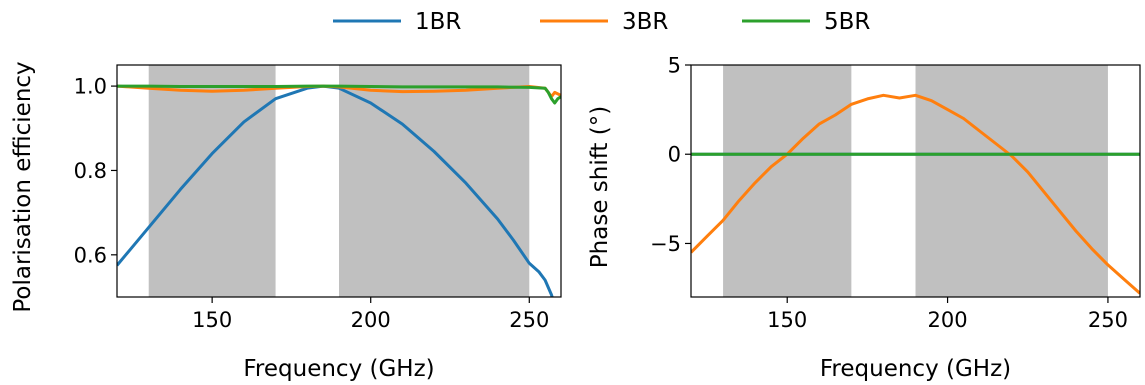 The height and width of the screenshot is (385, 1145). What do you see at coordinates (601, 22) in the screenshot?
I see `legend: 1BR 3BR 5BR` at bounding box center [601, 22].